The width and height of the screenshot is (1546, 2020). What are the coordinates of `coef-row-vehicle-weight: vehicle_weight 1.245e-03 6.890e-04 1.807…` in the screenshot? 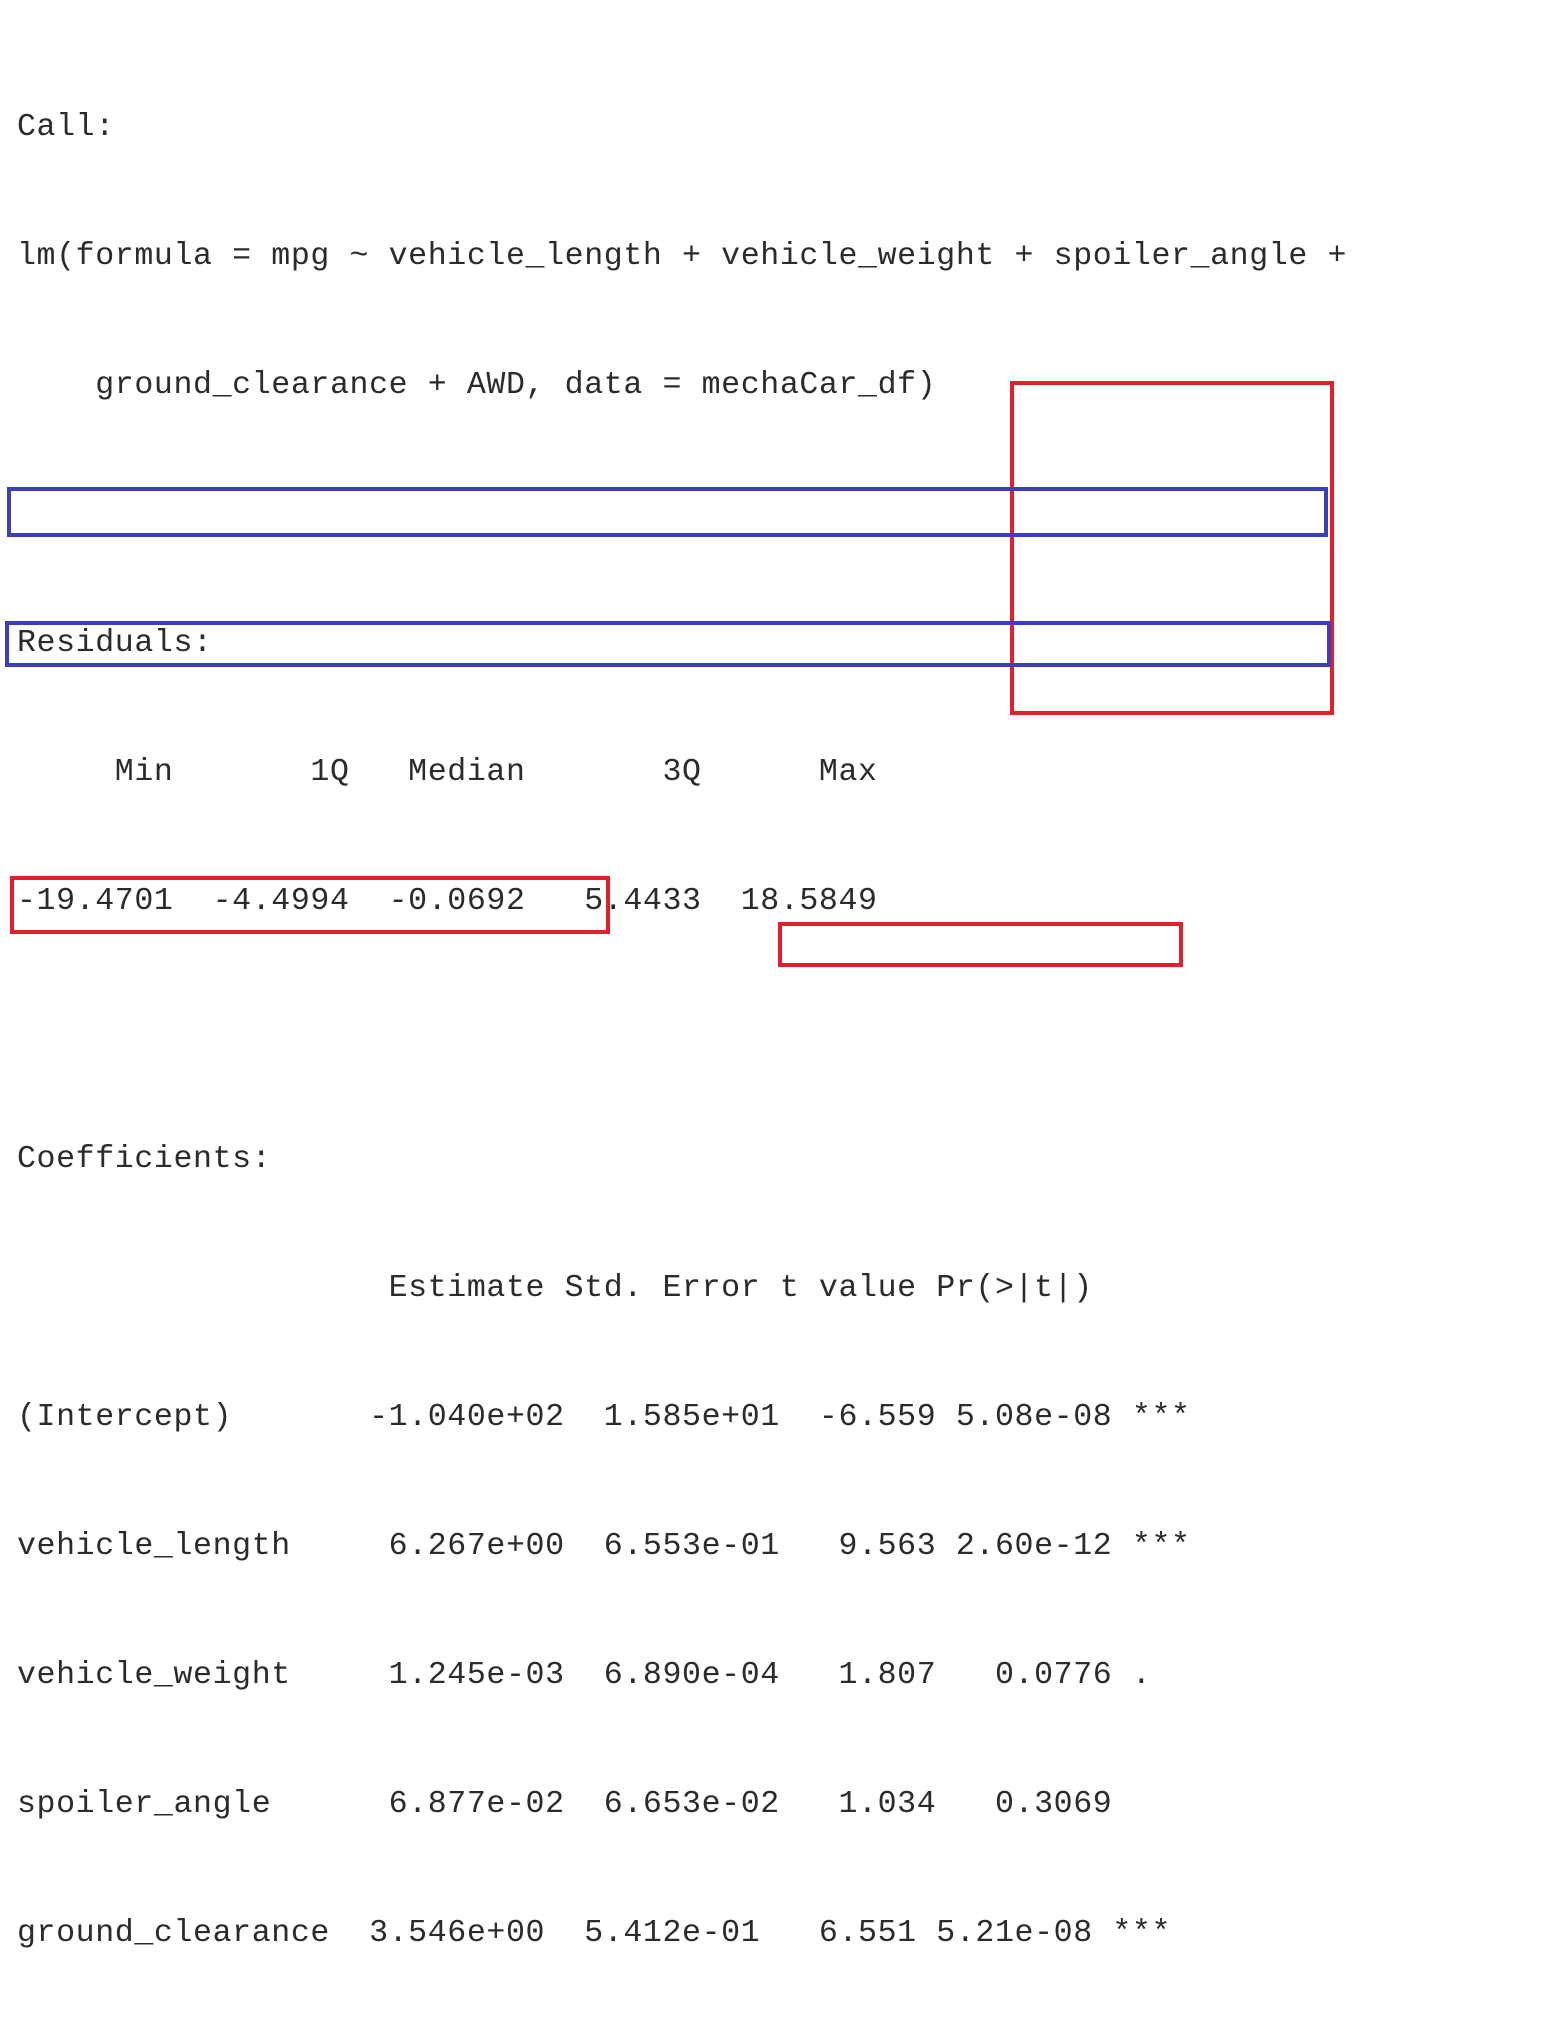 It's located at (604, 1675).